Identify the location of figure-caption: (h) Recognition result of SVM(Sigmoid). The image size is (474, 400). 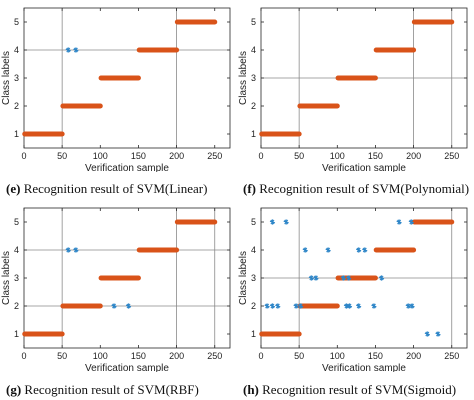
(349, 390).